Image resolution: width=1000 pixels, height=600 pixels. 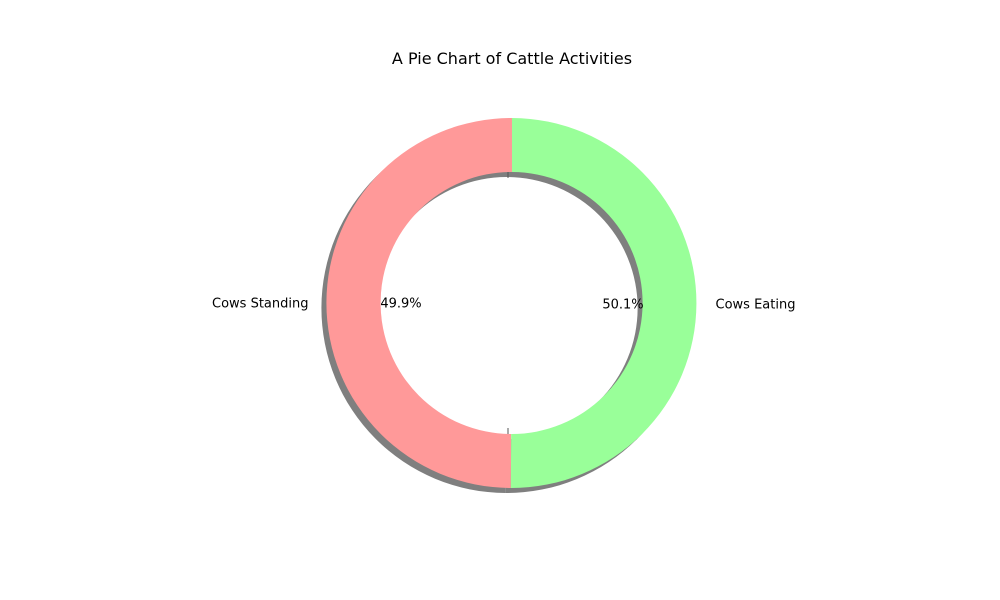 I want to click on slice-cows-standing, so click(x=419, y=303).